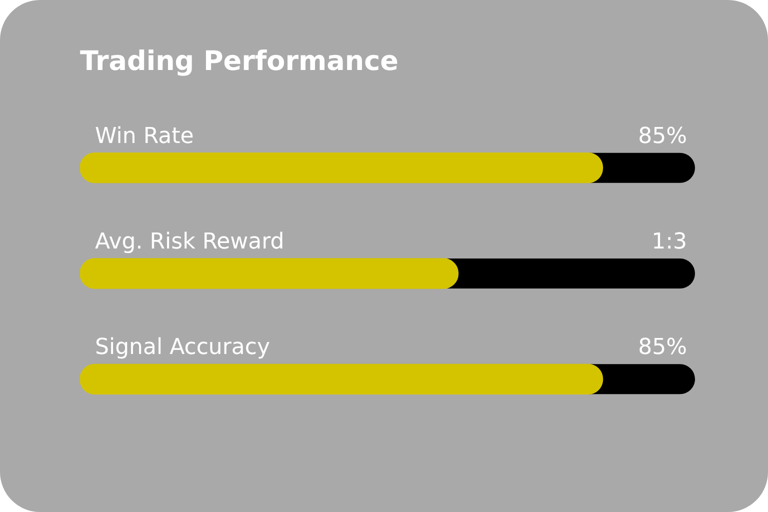 This screenshot has width=768, height=512. I want to click on chart-title: Trading Performance, so click(239, 61).